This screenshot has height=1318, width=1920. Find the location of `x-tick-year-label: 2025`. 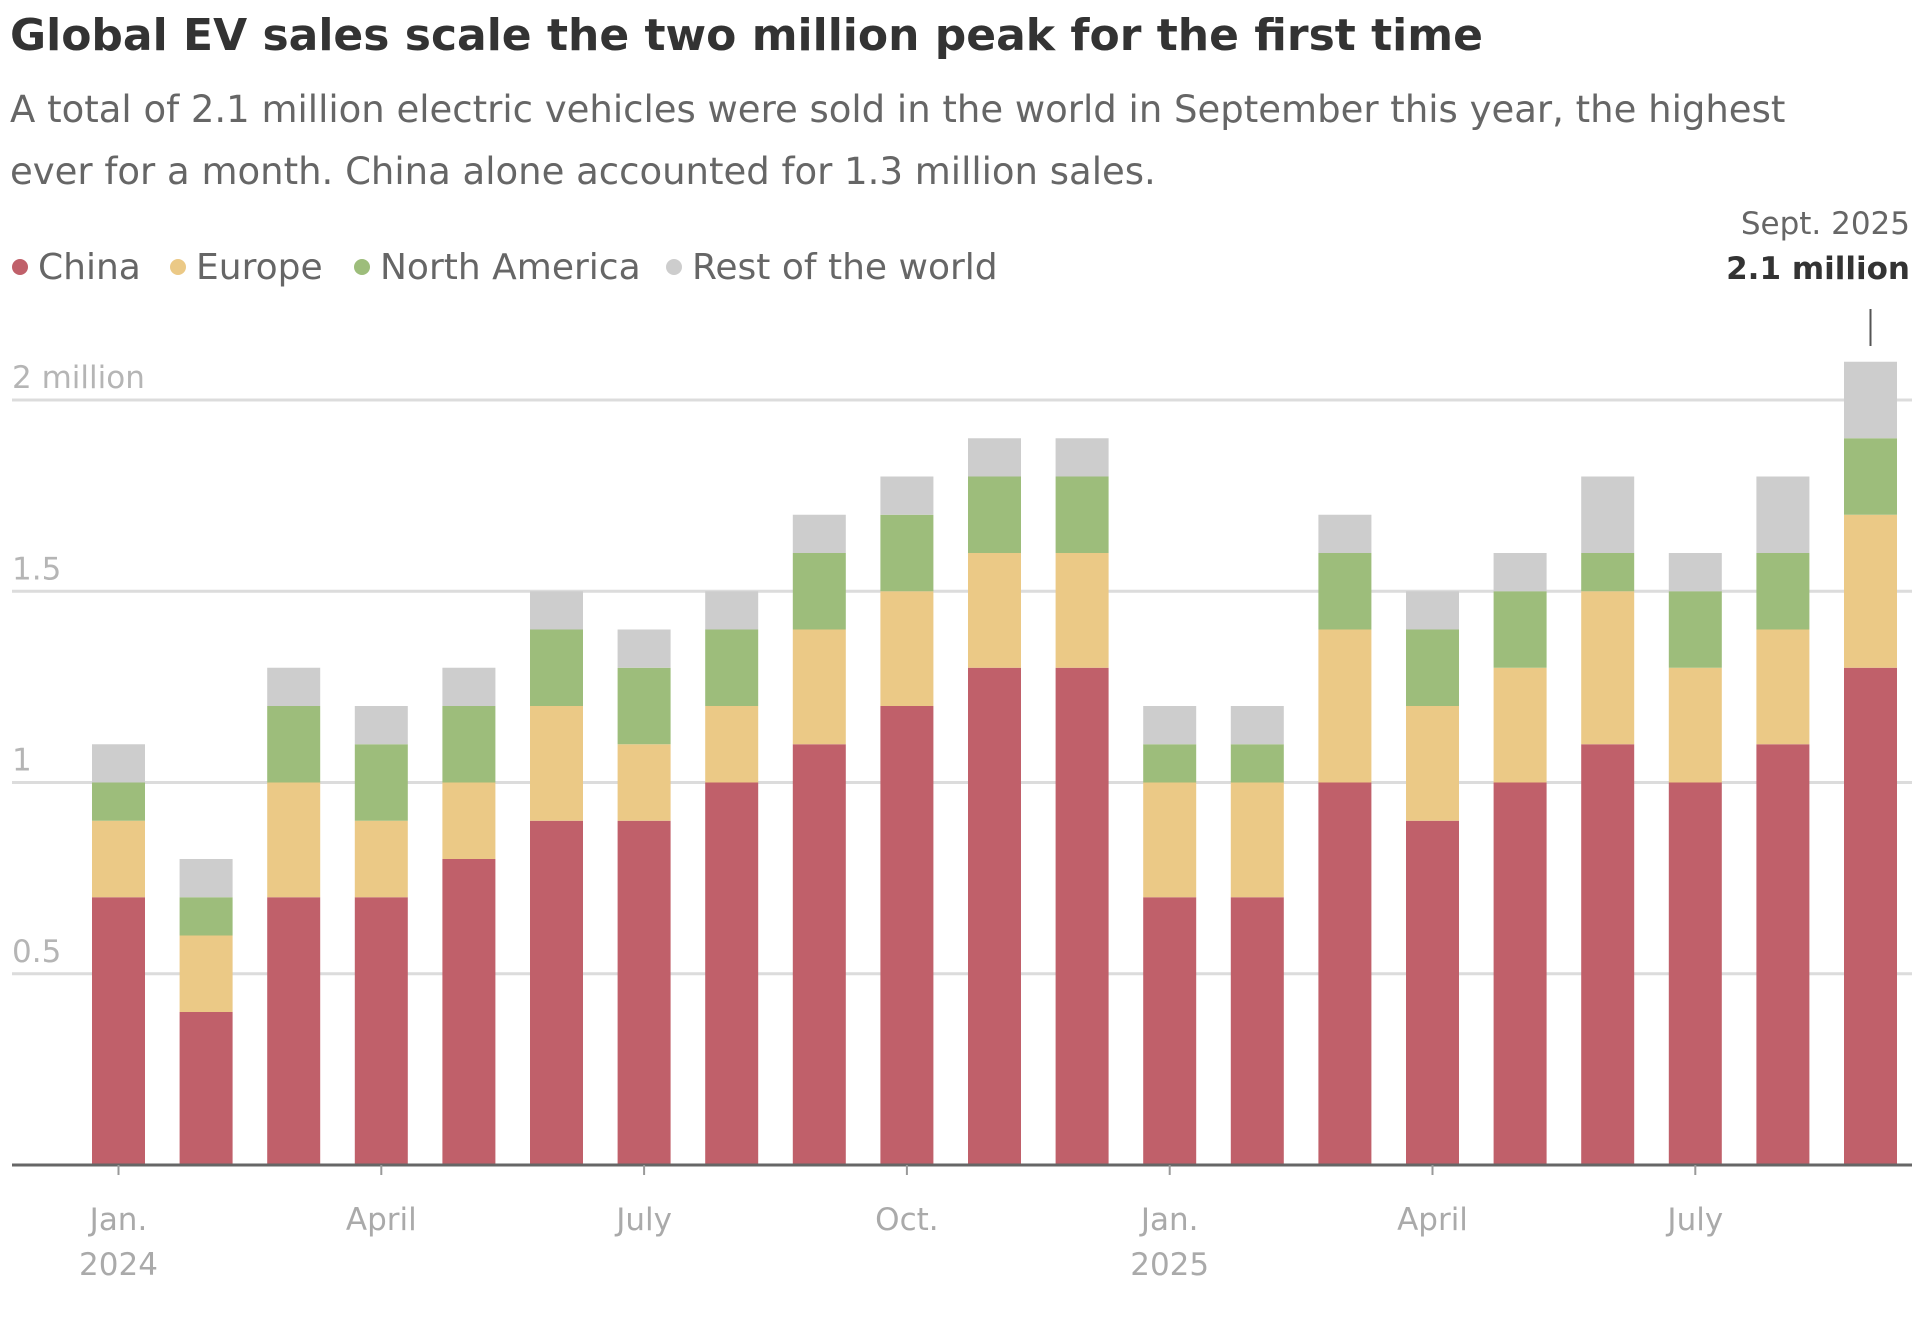

x-tick-year-label: 2025 is located at coordinates (1169, 1265).